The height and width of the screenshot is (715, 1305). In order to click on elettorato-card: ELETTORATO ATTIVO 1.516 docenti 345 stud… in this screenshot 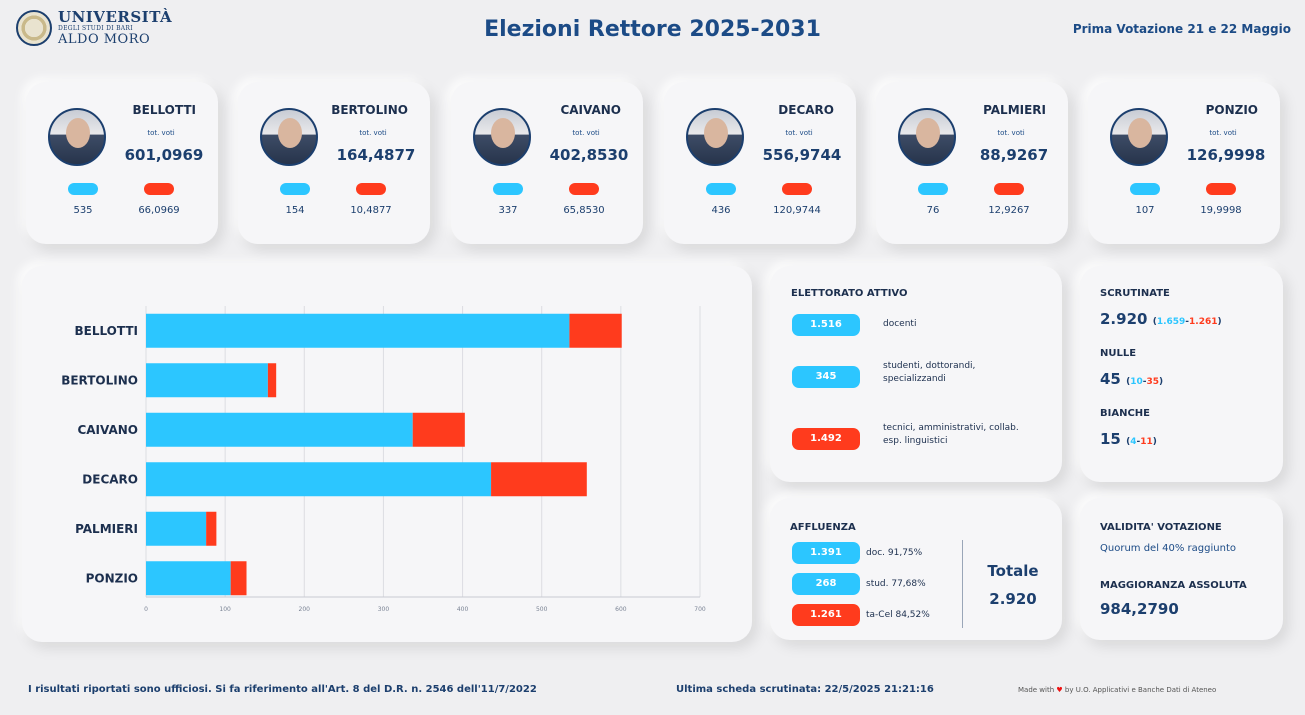, I will do `click(916, 374)`.